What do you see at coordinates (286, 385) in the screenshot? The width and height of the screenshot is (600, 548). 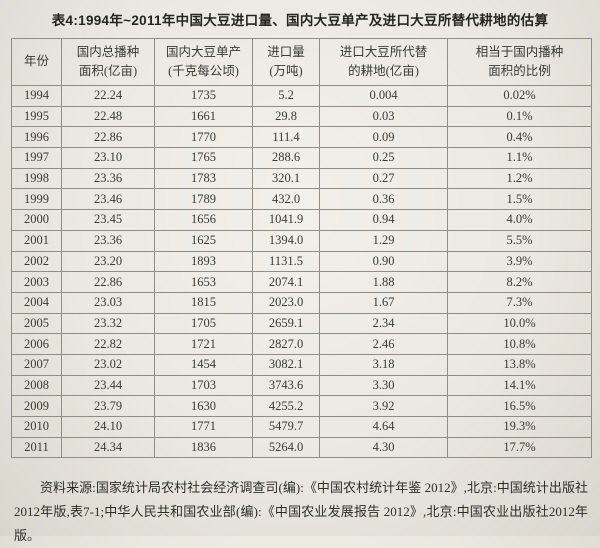 I see `cell-import-volume: 3743.6` at bounding box center [286, 385].